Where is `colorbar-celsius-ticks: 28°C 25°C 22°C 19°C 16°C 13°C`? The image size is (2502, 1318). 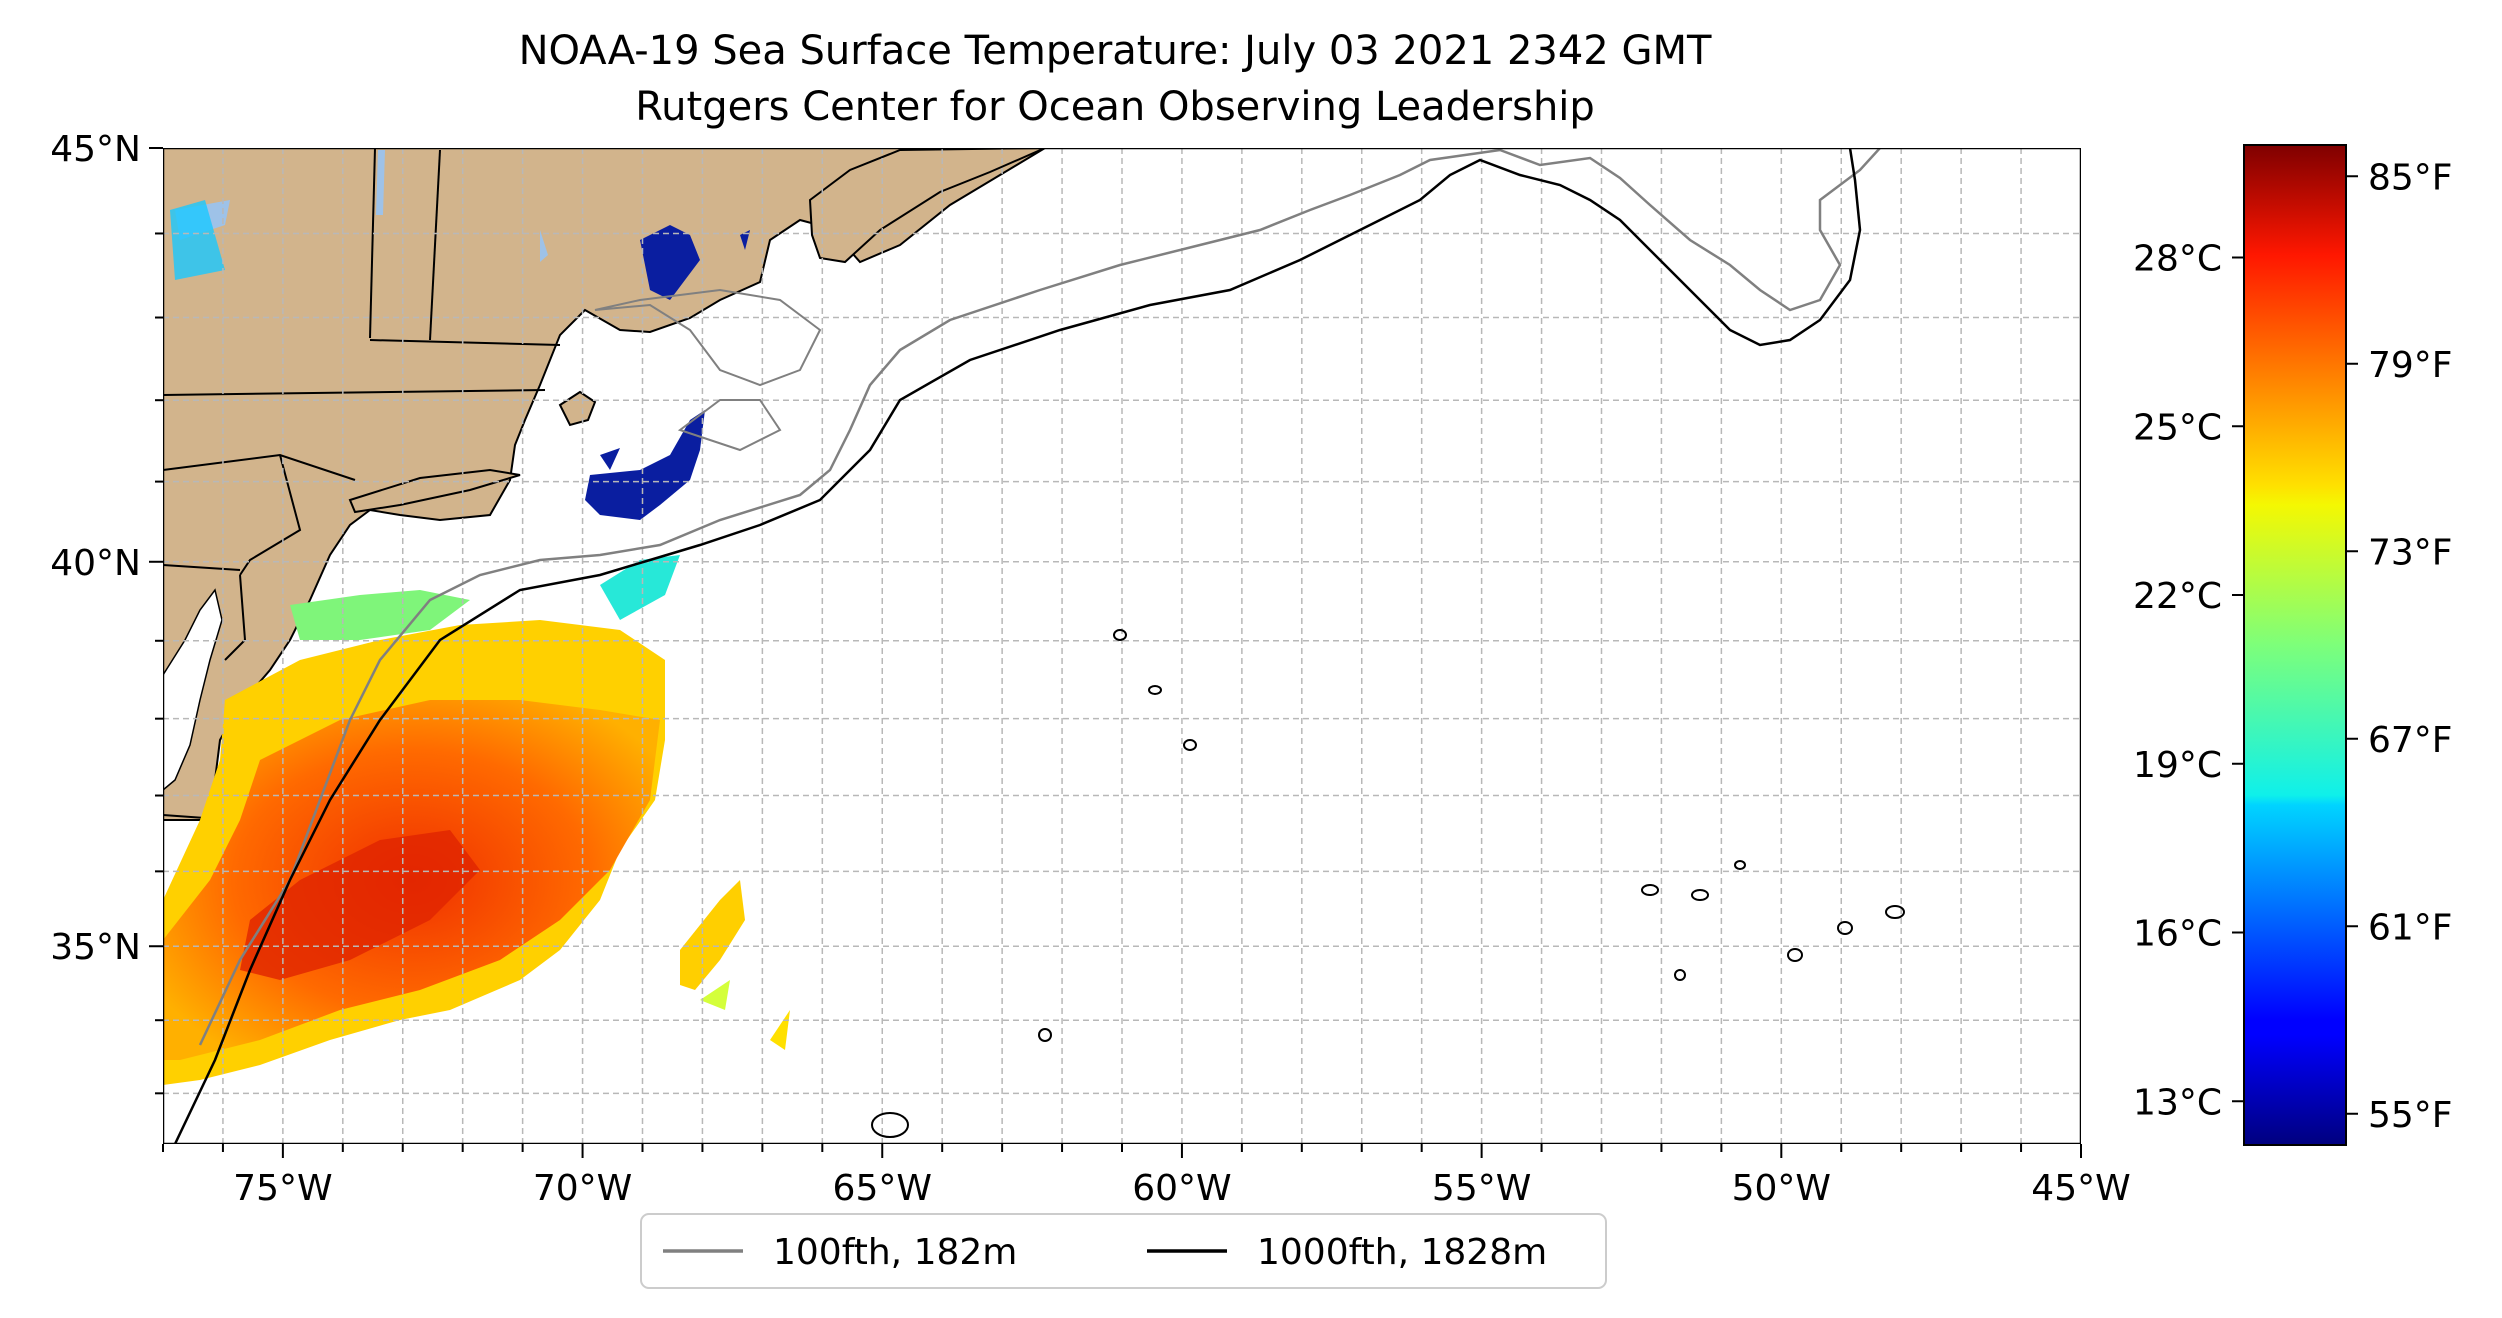
colorbar-celsius-ticks: 28°C 25°C 22°C 19°C 16°C 13°C is located at coordinates (2188, 681).